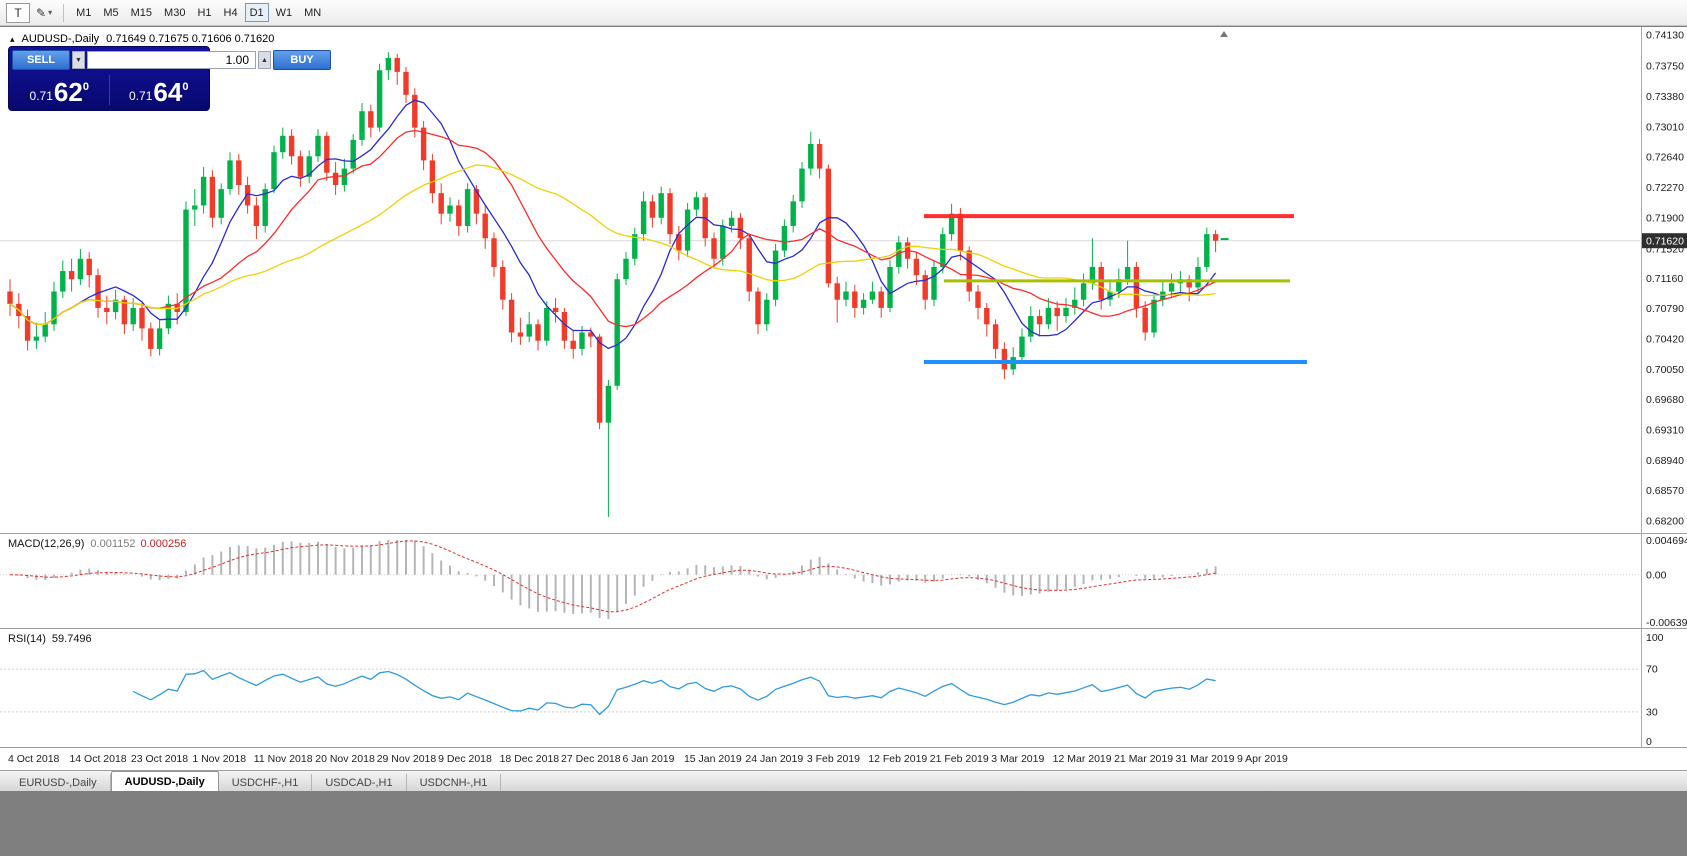 The image size is (1687, 856). What do you see at coordinates (164, 781) in the screenshot?
I see `chart-tab-audusd-daily: AUDUSD-,Daily` at bounding box center [164, 781].